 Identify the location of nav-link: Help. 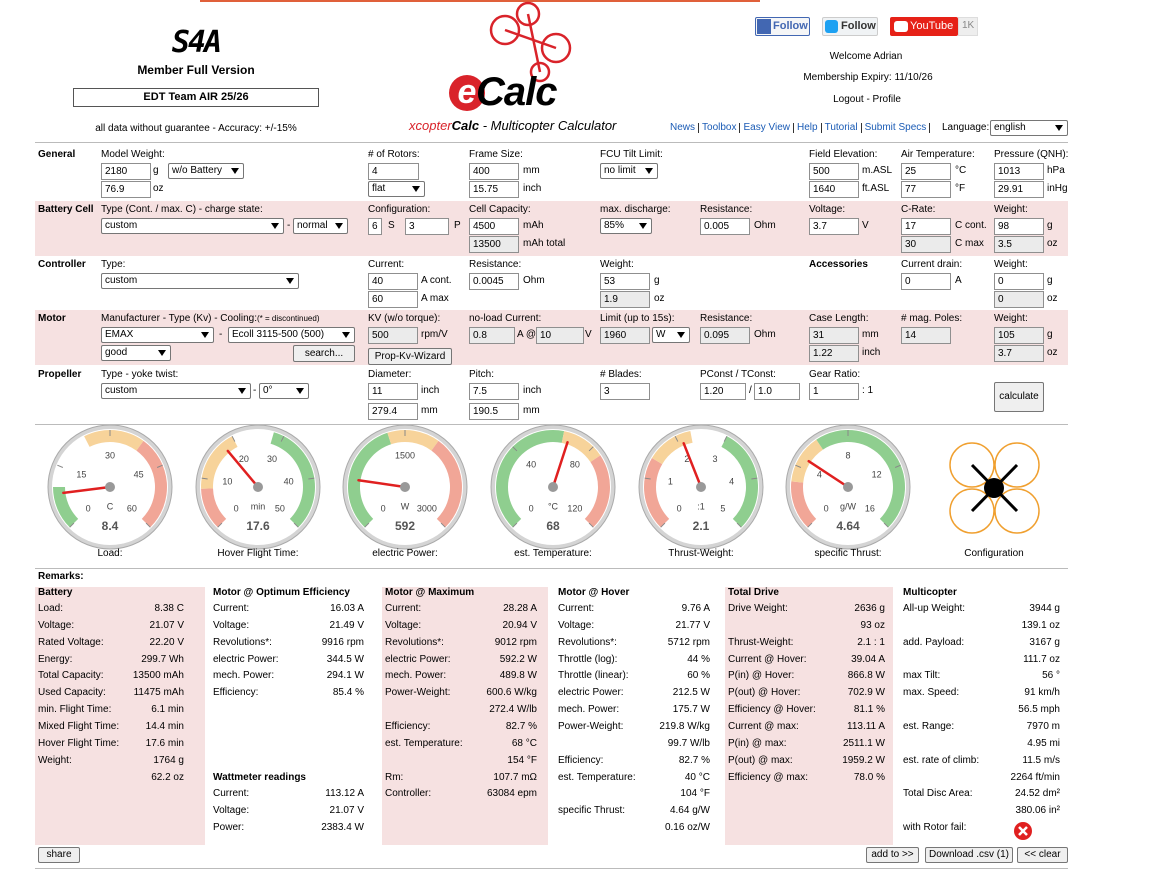
(808, 128).